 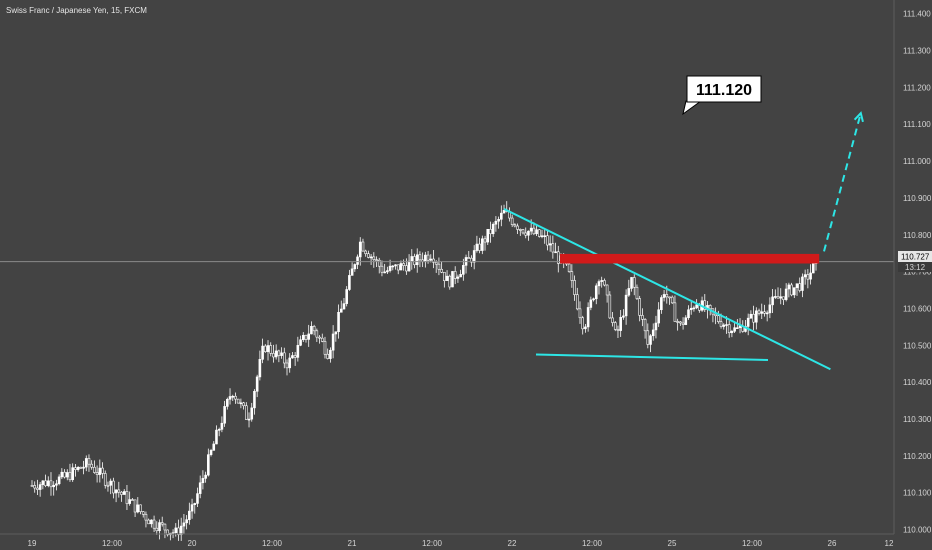 I want to click on price-tick-label: 111.300, so click(x=917, y=50).